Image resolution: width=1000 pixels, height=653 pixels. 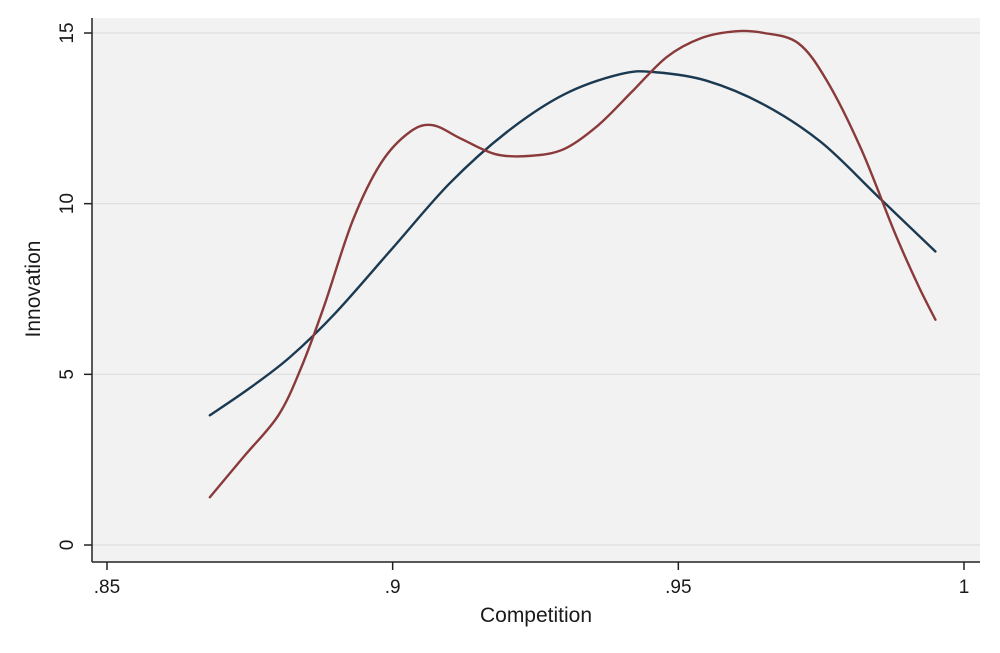 What do you see at coordinates (67, 545) in the screenshot?
I see `y-tick-label: 0` at bounding box center [67, 545].